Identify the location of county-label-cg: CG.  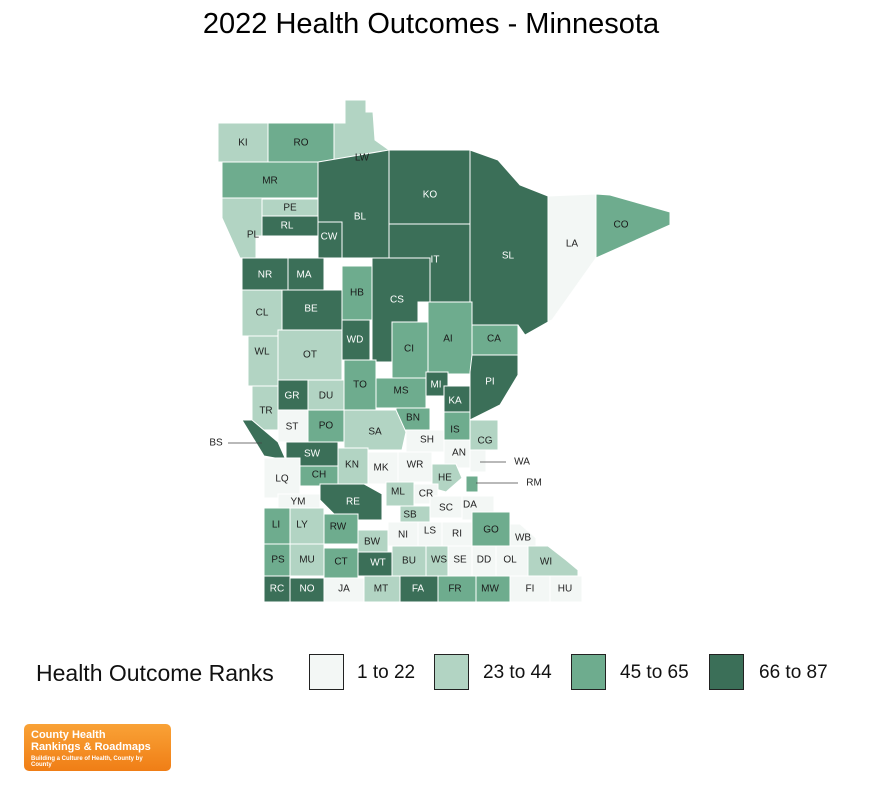
(485, 441).